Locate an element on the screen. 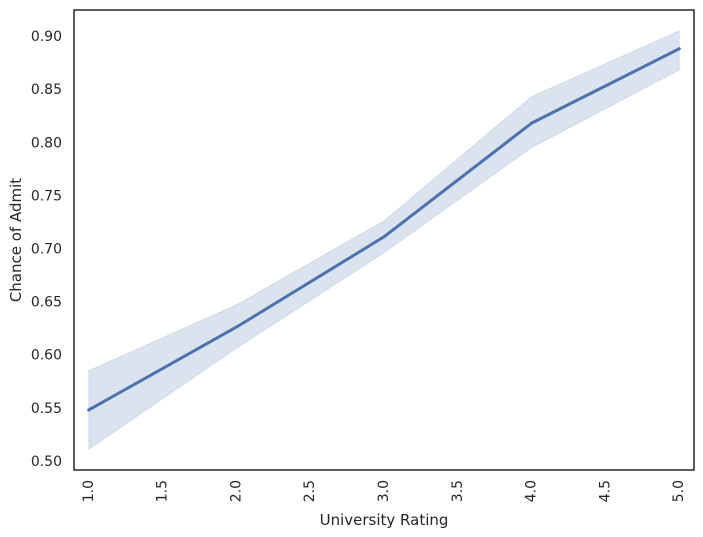 Image resolution: width=703 pixels, height=537 pixels. y-tick-label: 0.85 is located at coordinates (46, 90).